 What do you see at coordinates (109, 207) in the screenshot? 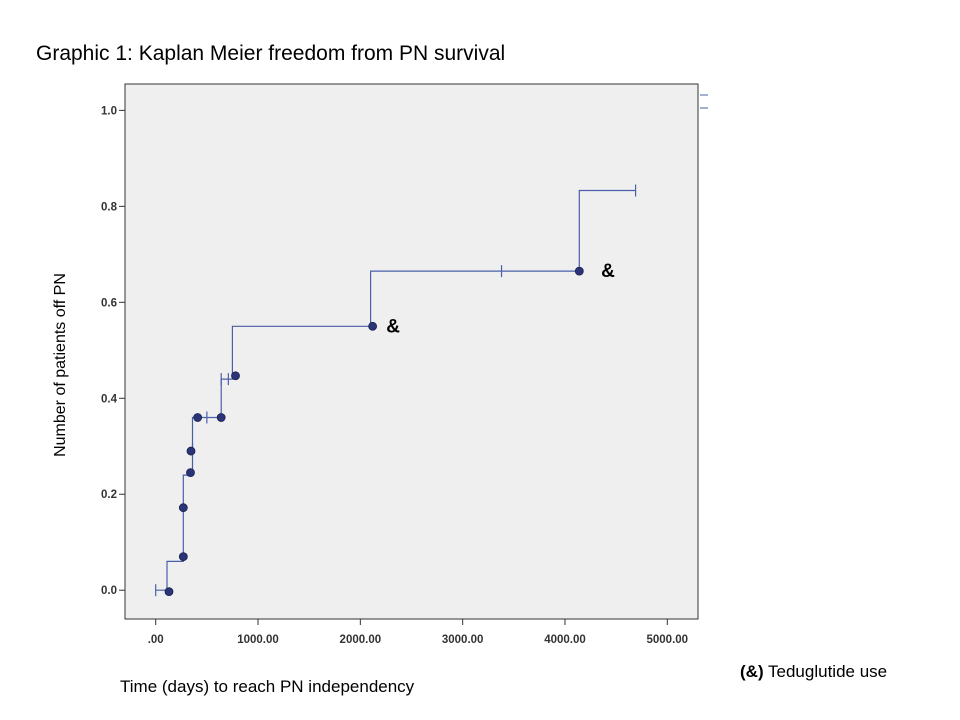
I see `y-tick-label: 0.8` at bounding box center [109, 207].